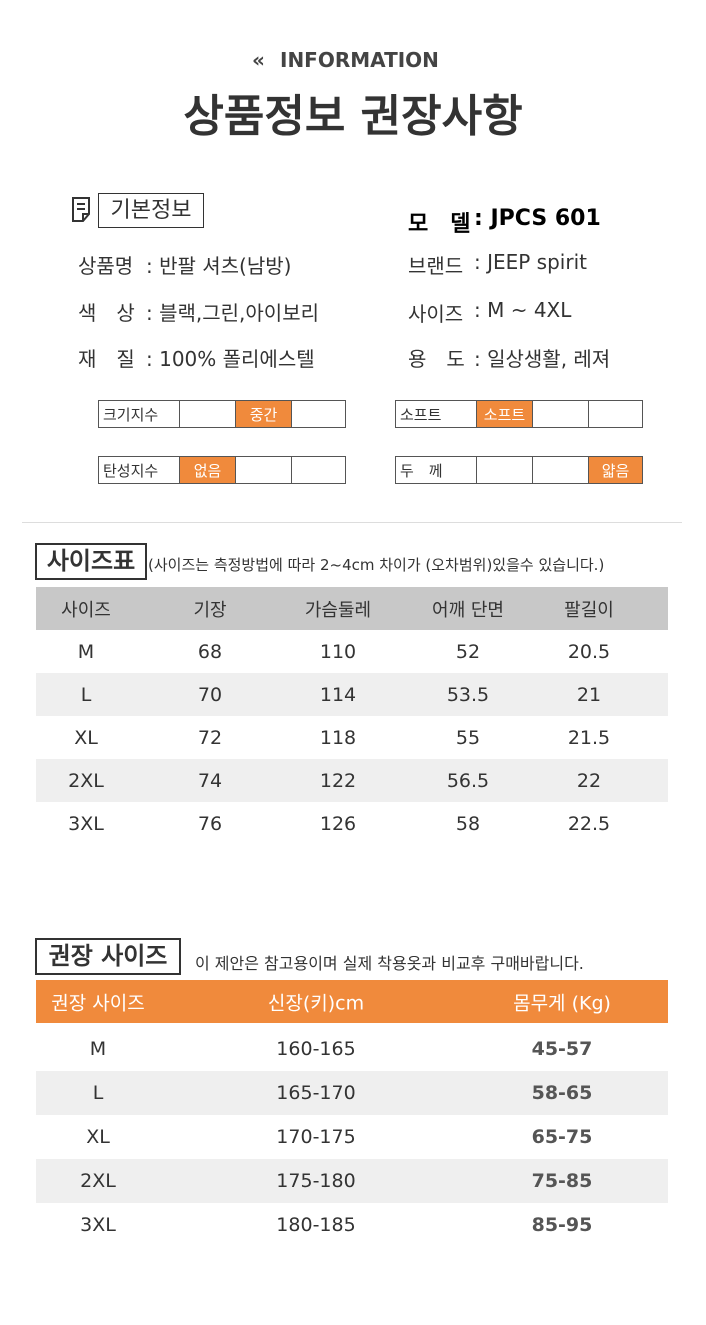  What do you see at coordinates (86, 610) in the screenshot?
I see `column-header: 사이즈` at bounding box center [86, 610].